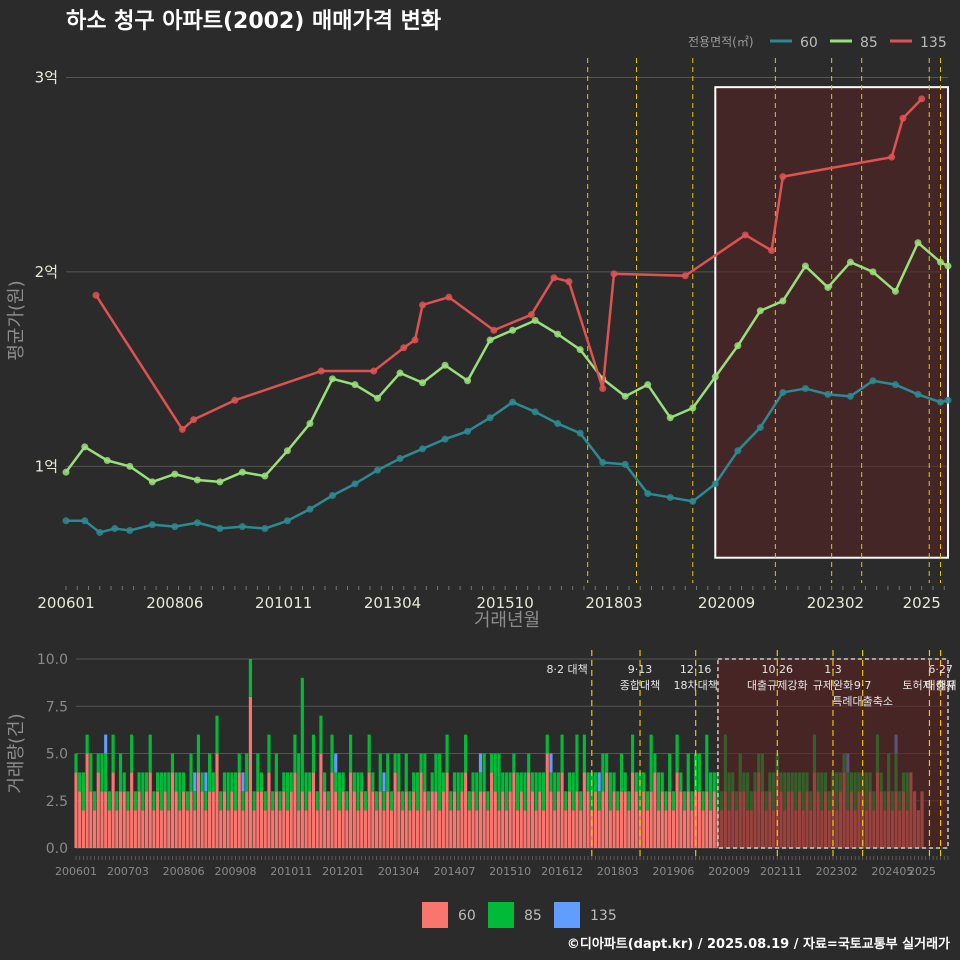 This screenshot has width=960, height=960. Describe the element at coordinates (777, 685) in the screenshot. I see `policy-annotation: 대출규제강화` at that location.